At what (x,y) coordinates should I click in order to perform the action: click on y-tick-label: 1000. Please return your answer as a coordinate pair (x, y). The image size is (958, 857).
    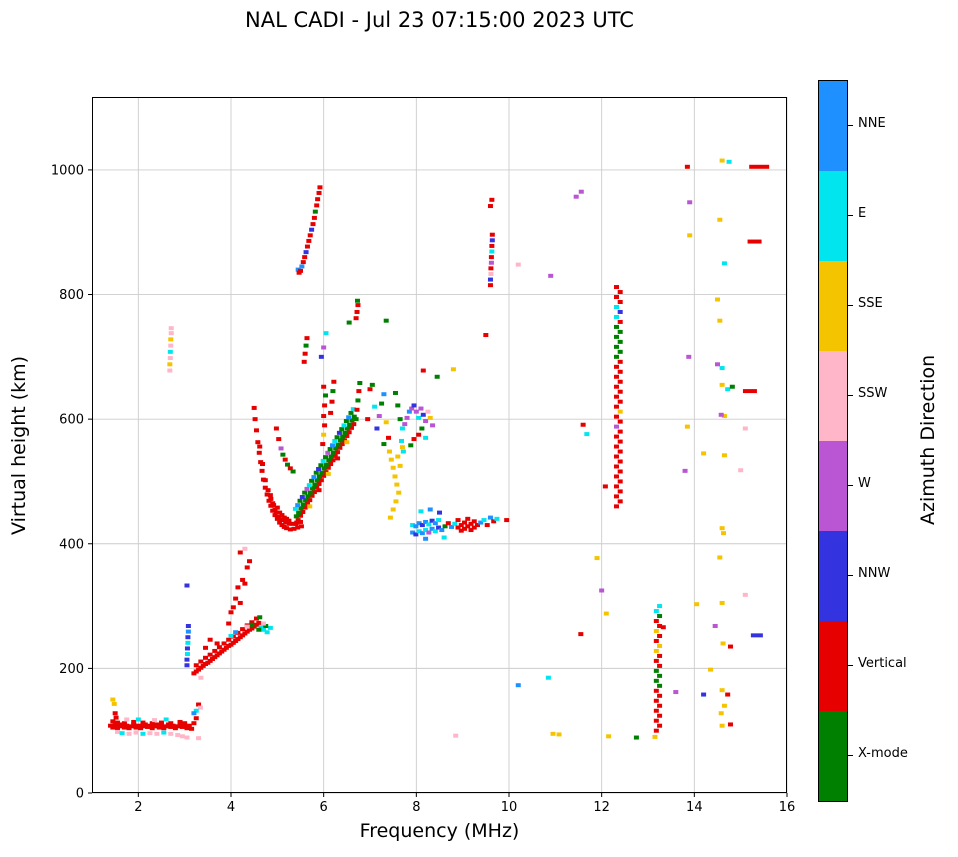
    Looking at the image, I should click on (67, 170).